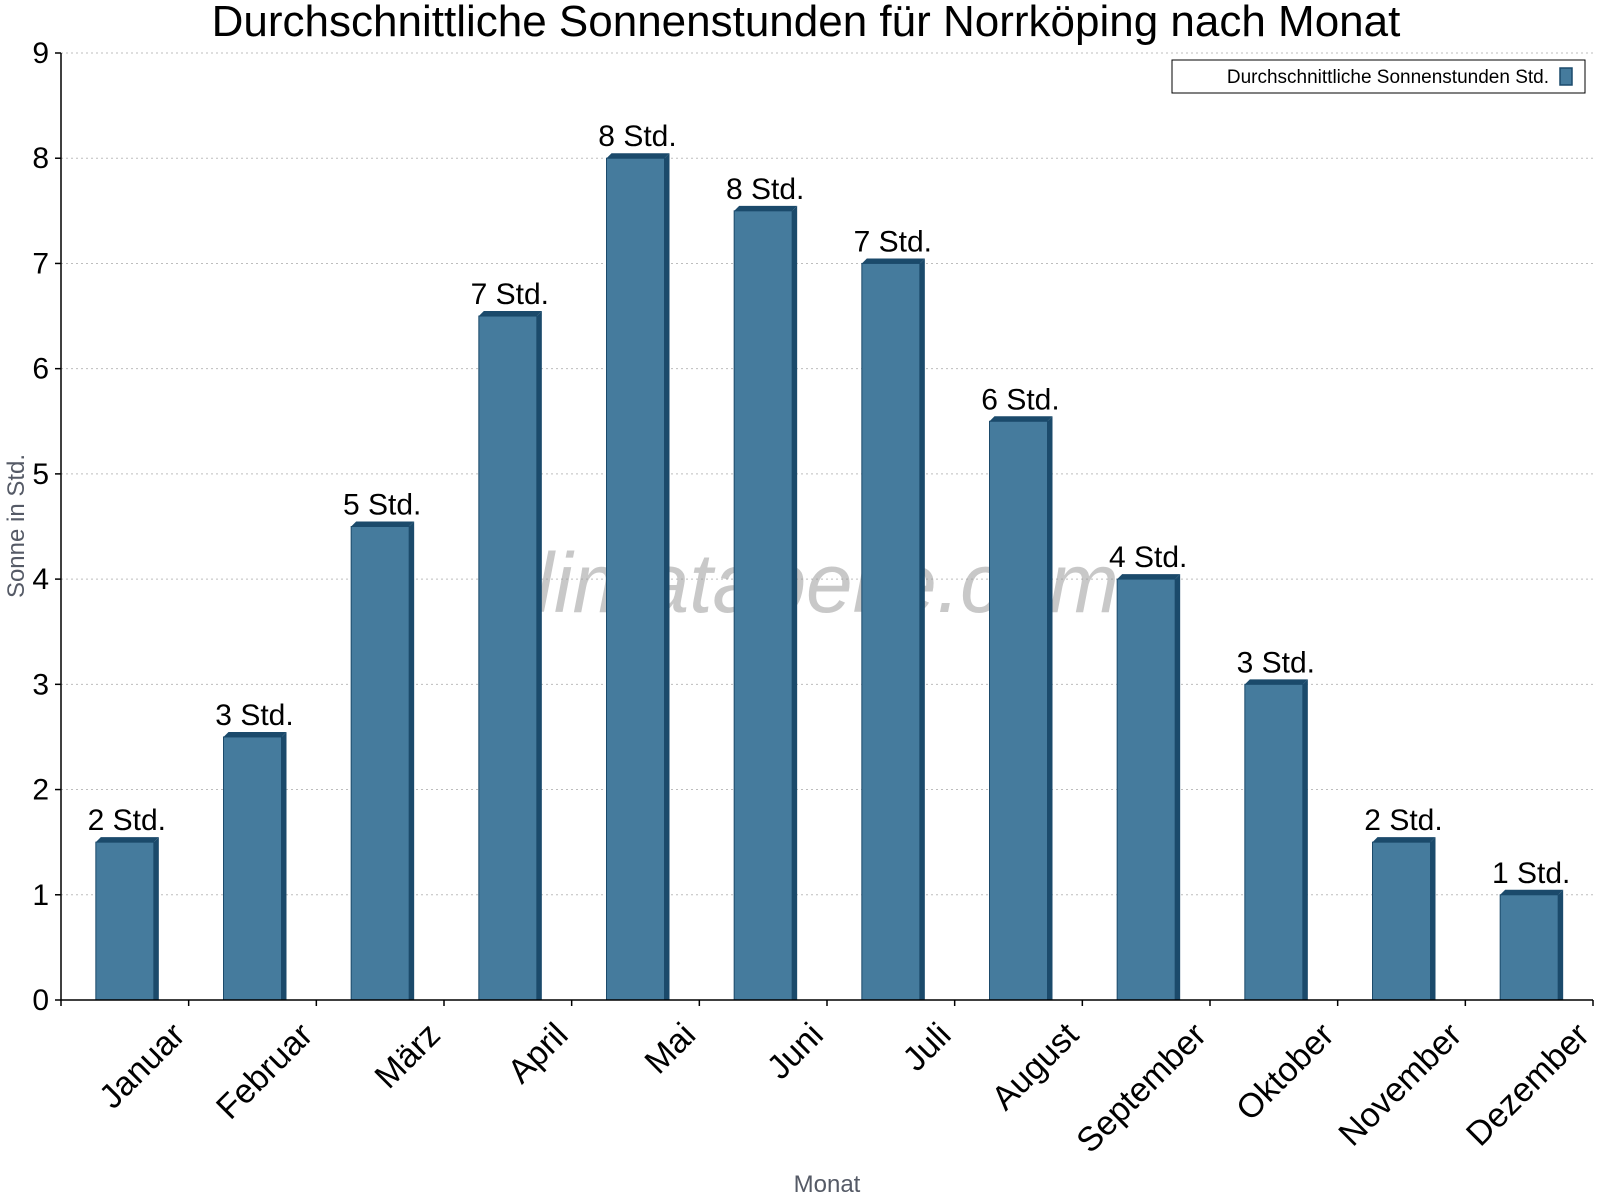  What do you see at coordinates (1141, 1088) in the screenshot?
I see `x-tick-label: September` at bounding box center [1141, 1088].